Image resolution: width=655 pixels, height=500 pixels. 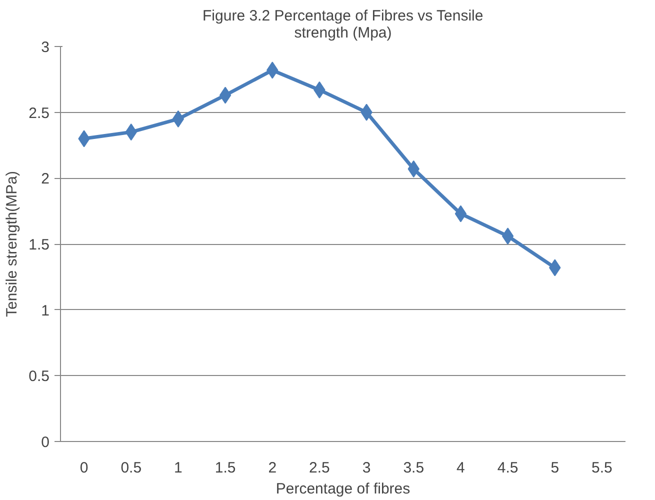 I want to click on x-tick-label: 2.5, so click(x=319, y=468).